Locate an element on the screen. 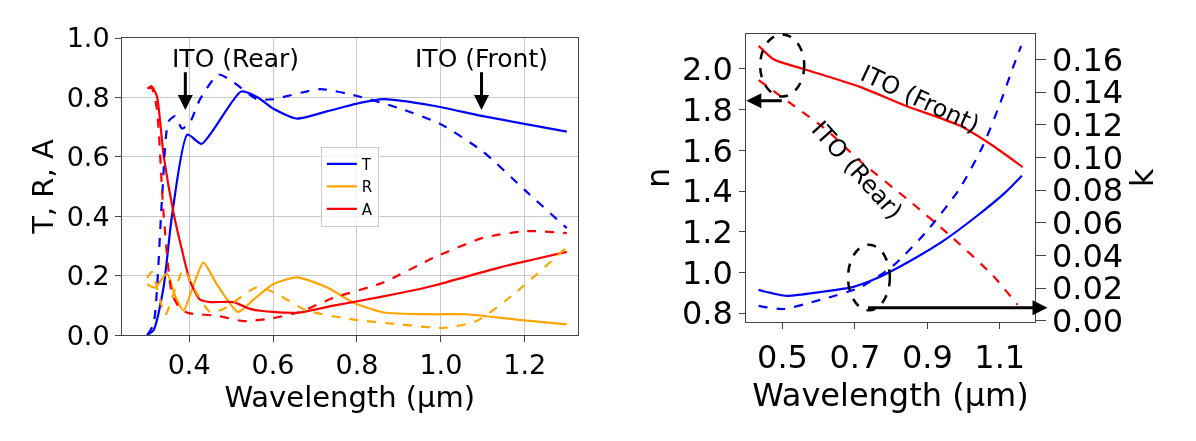 Image resolution: width=1196 pixels, height=441 pixels. x-tick-label: 0.7 is located at coordinates (855, 356).